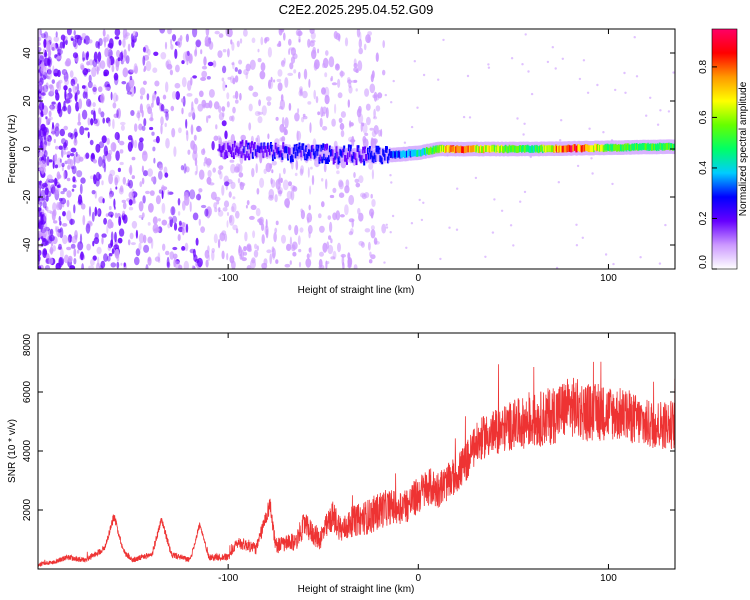  I want to click on colorbar-label: Normalized spectral amplitude, so click(743, 148).